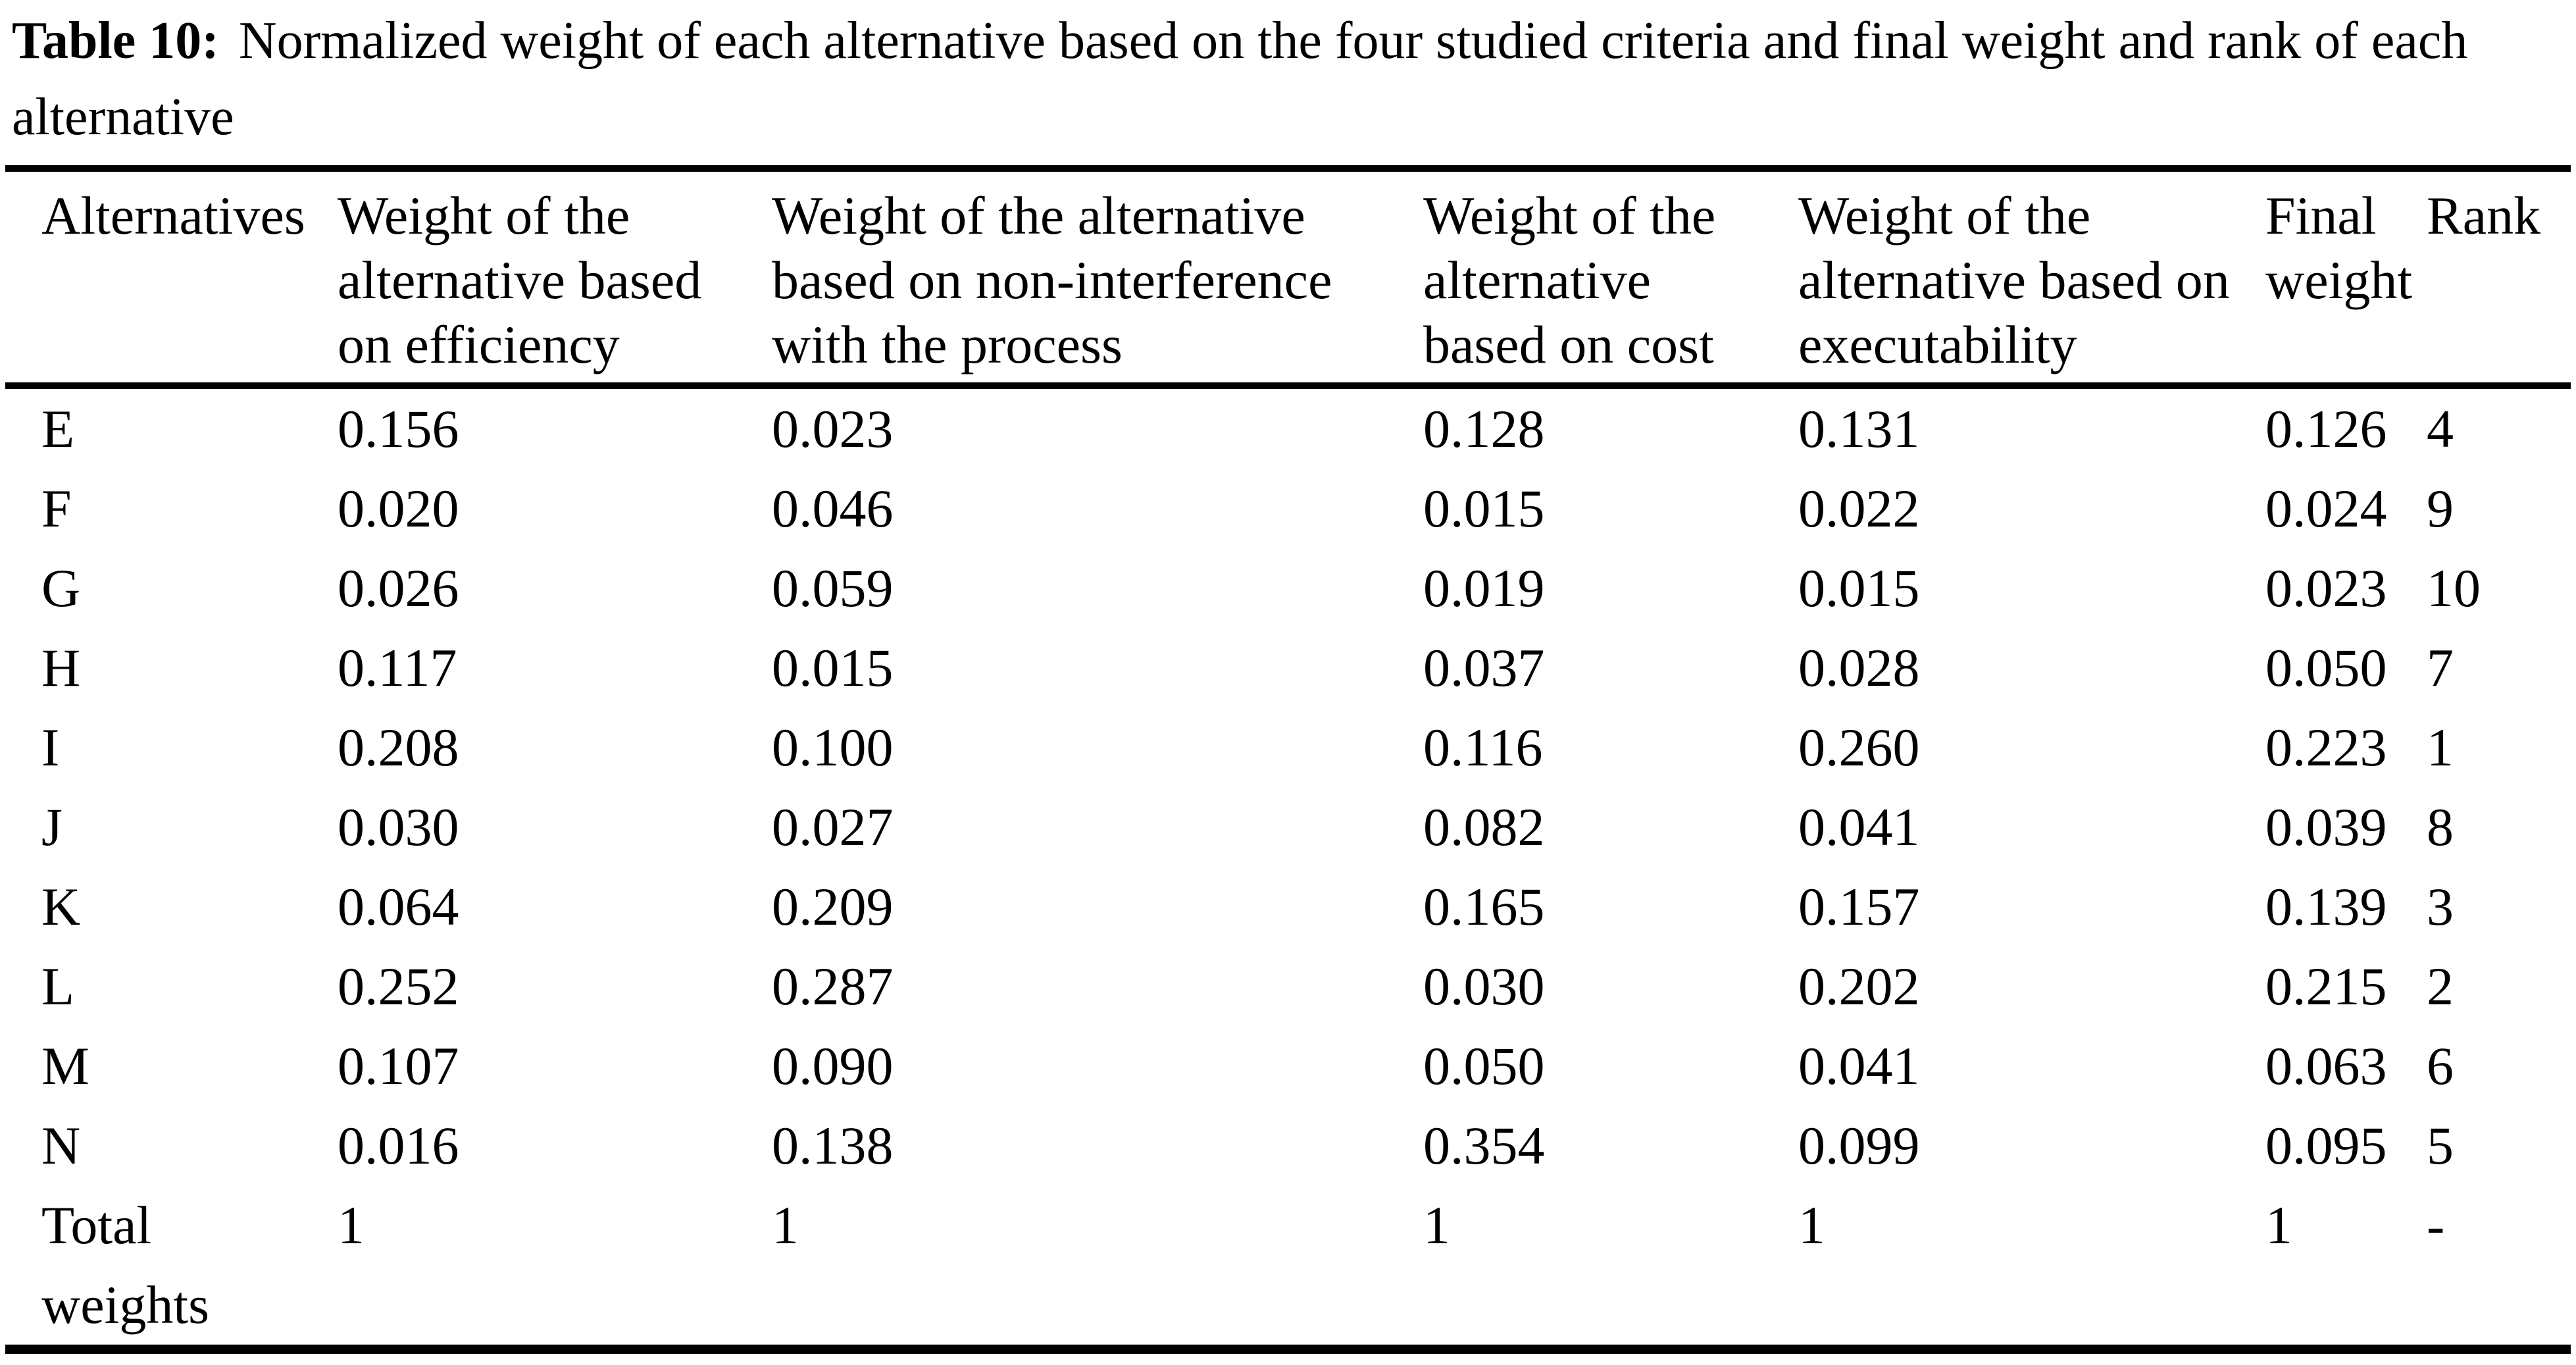 Image resolution: width=2576 pixels, height=1365 pixels. Describe the element at coordinates (398, 747) in the screenshot. I see `table-cell: 0.208` at that location.